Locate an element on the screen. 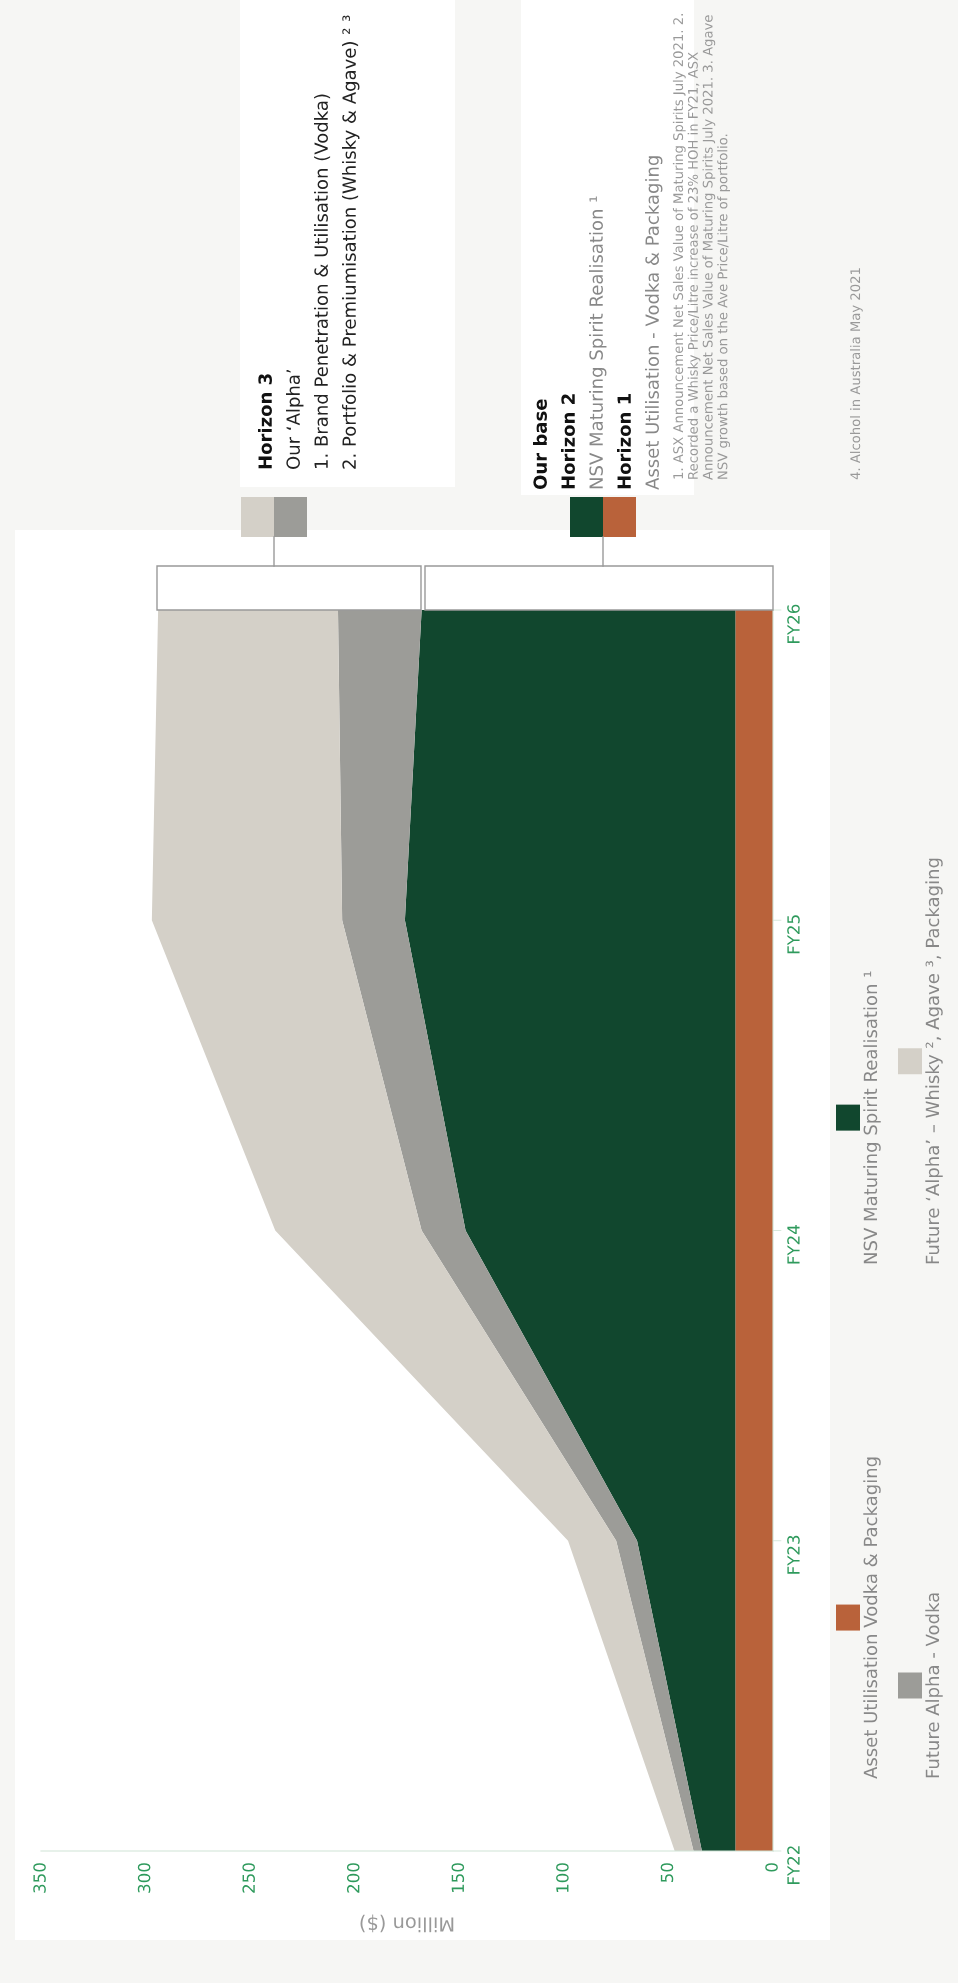 The height and width of the screenshot is (1983, 958). text: Horizon 2 is located at coordinates (568, 441).